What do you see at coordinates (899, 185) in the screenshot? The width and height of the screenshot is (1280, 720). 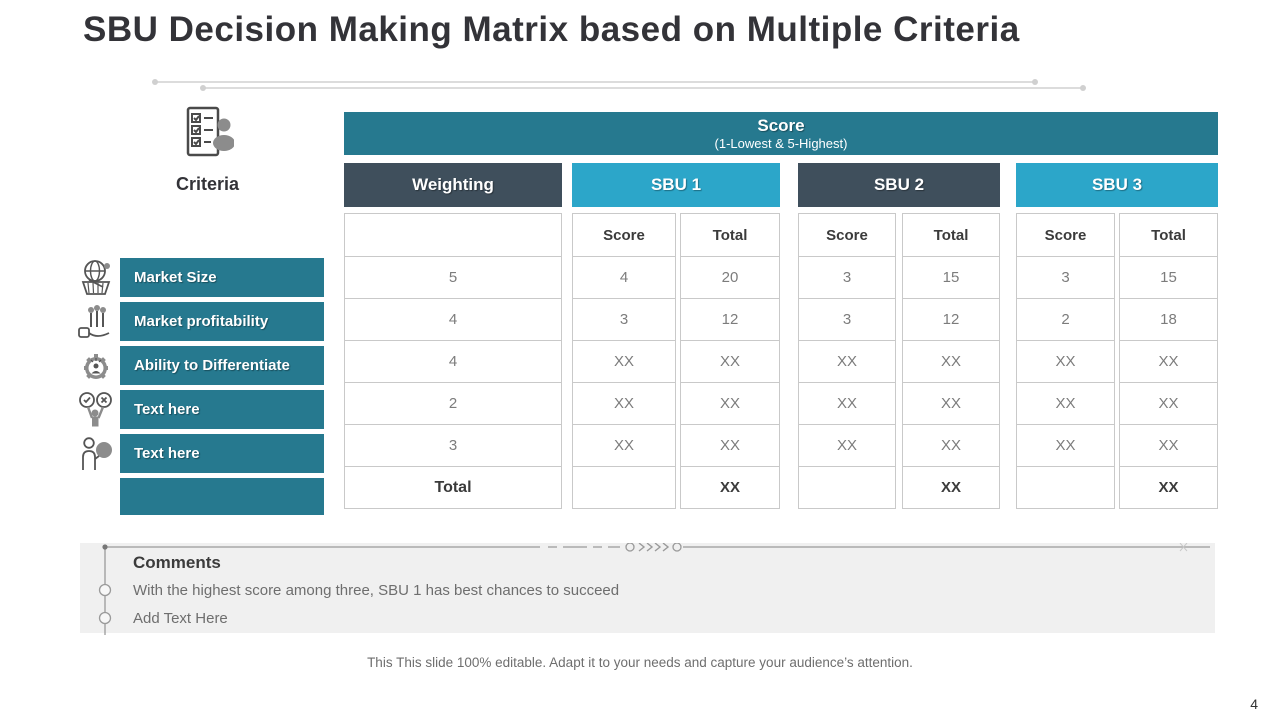 I see `sbu2-header: SBU 2` at bounding box center [899, 185].